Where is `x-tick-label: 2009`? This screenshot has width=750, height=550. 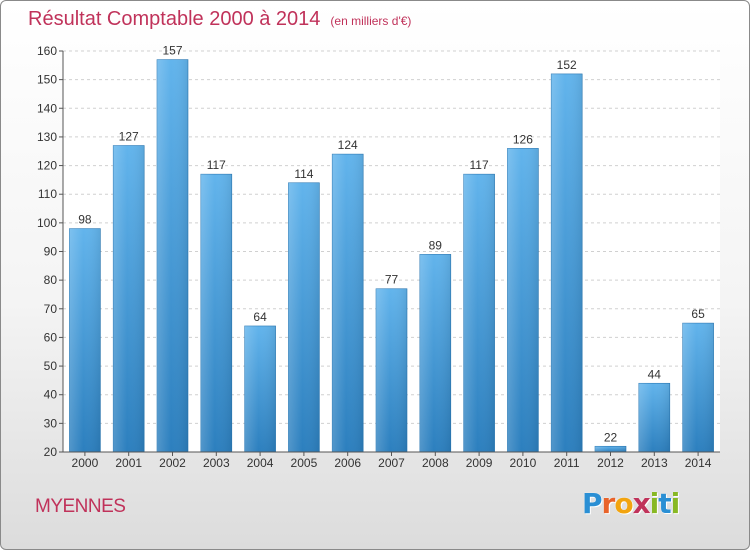 x-tick-label: 2009 is located at coordinates (479, 463).